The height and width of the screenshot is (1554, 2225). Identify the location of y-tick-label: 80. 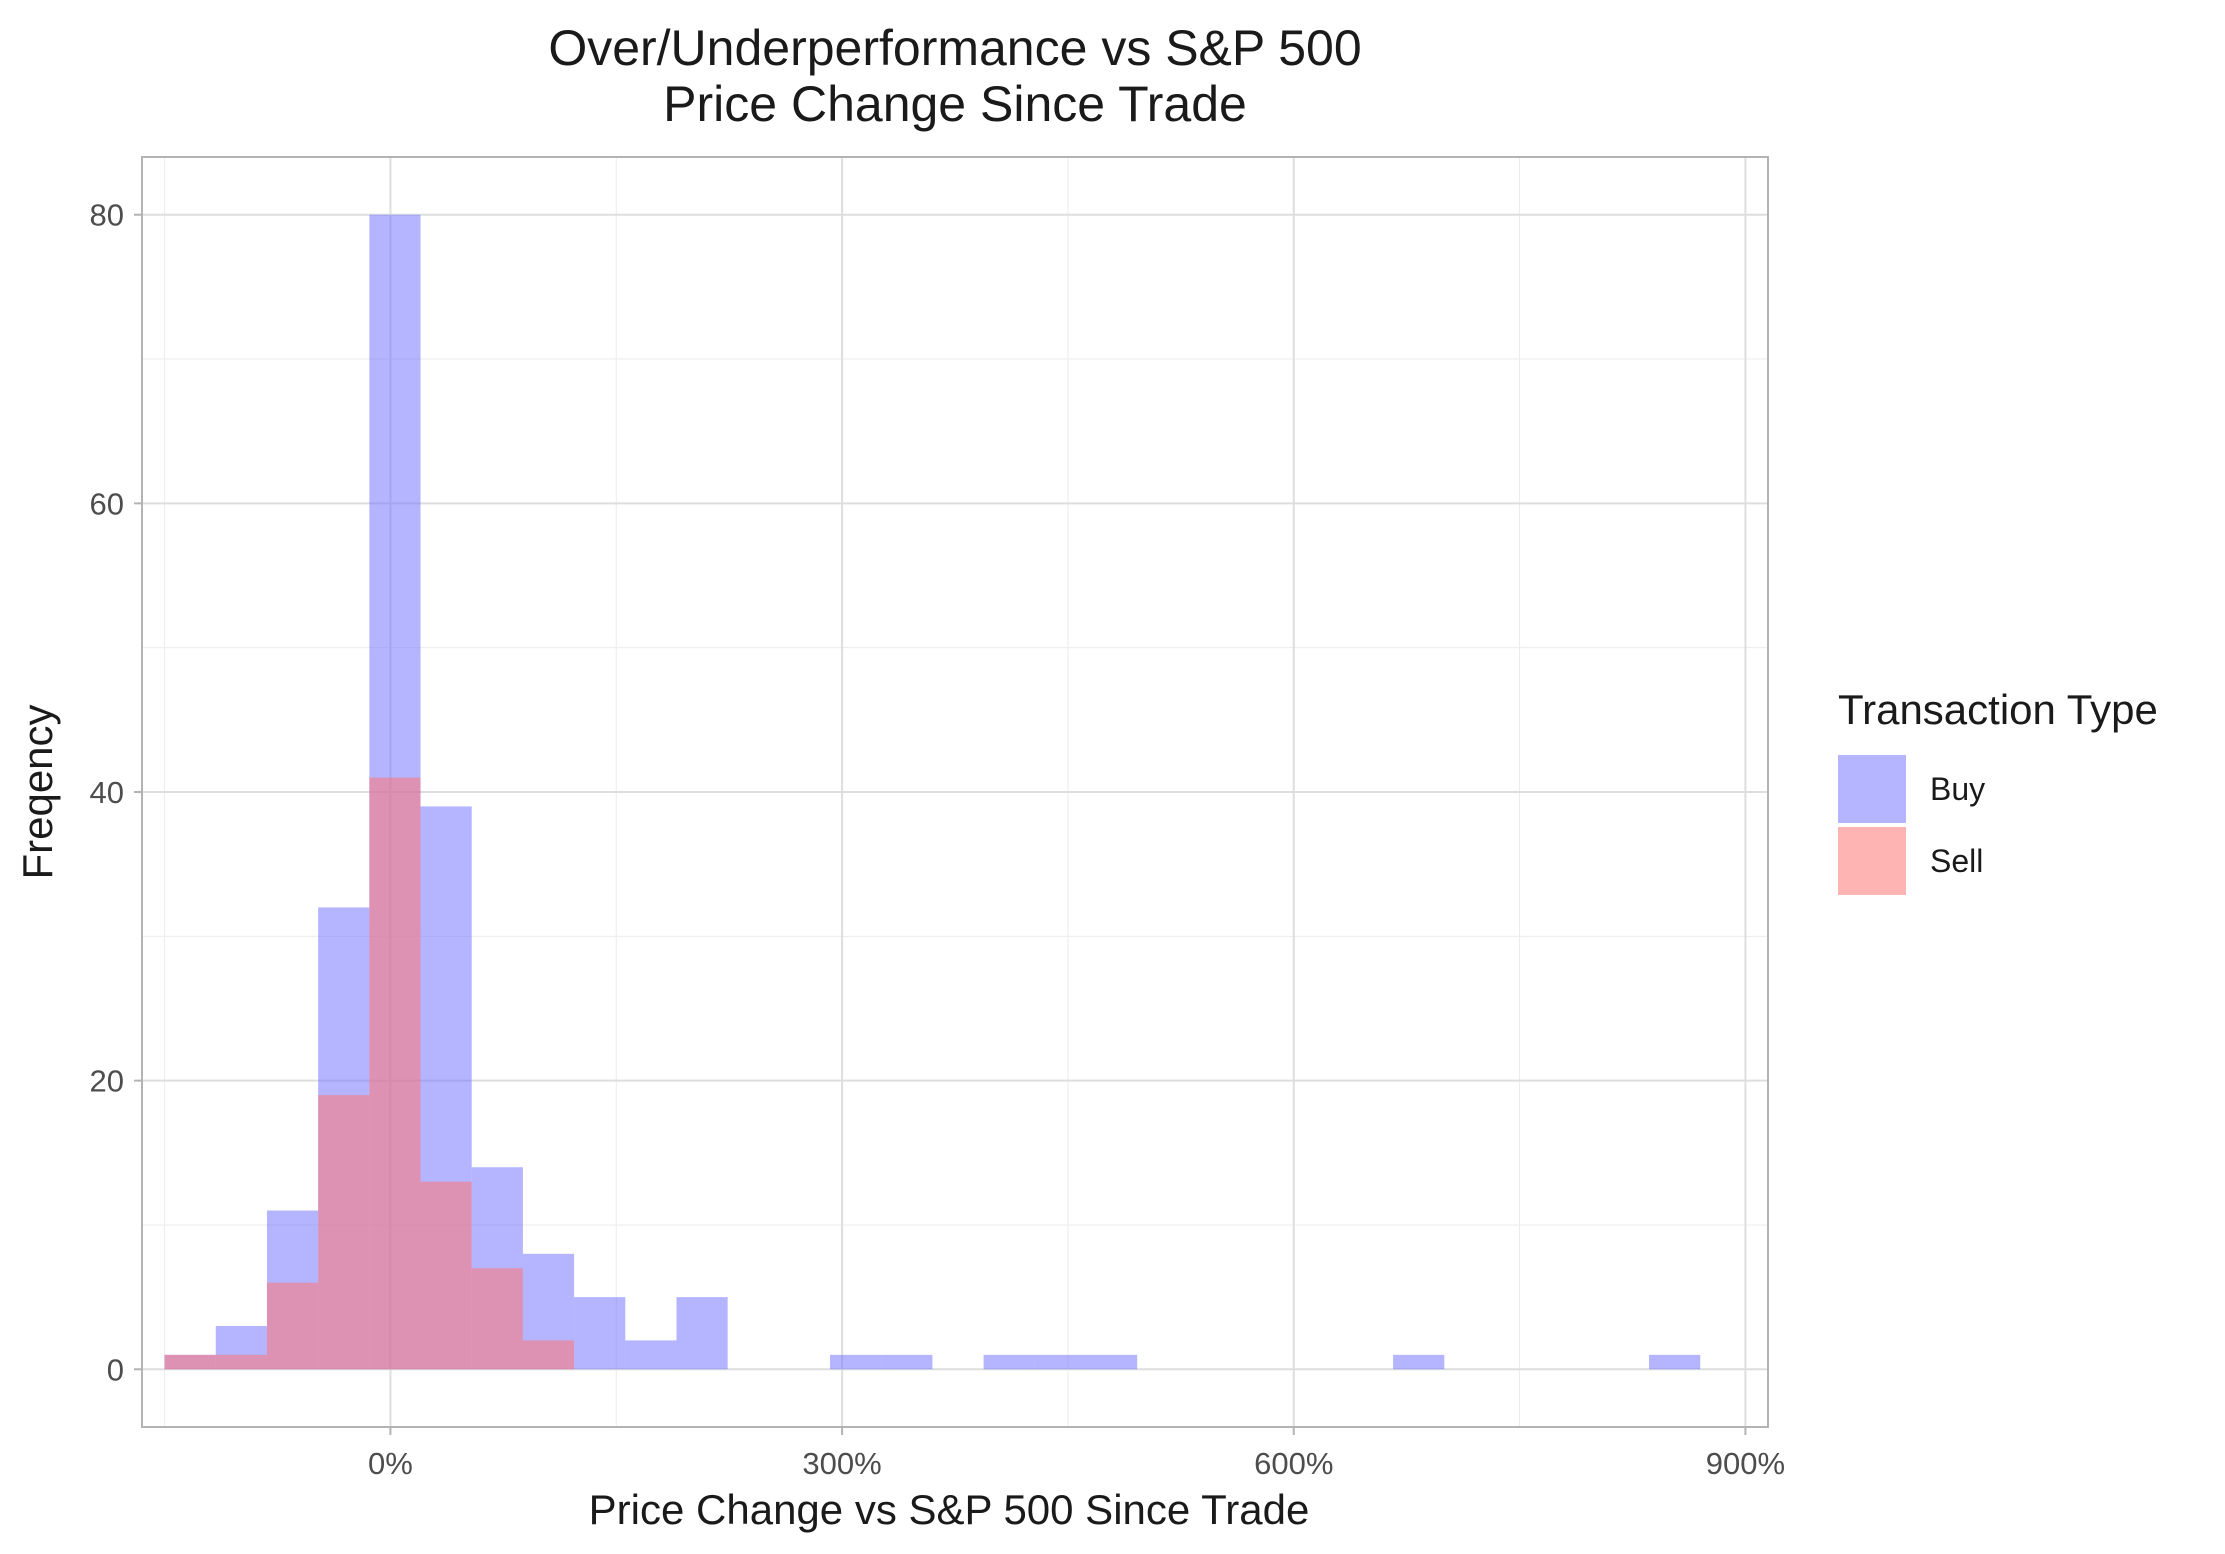
(107, 215).